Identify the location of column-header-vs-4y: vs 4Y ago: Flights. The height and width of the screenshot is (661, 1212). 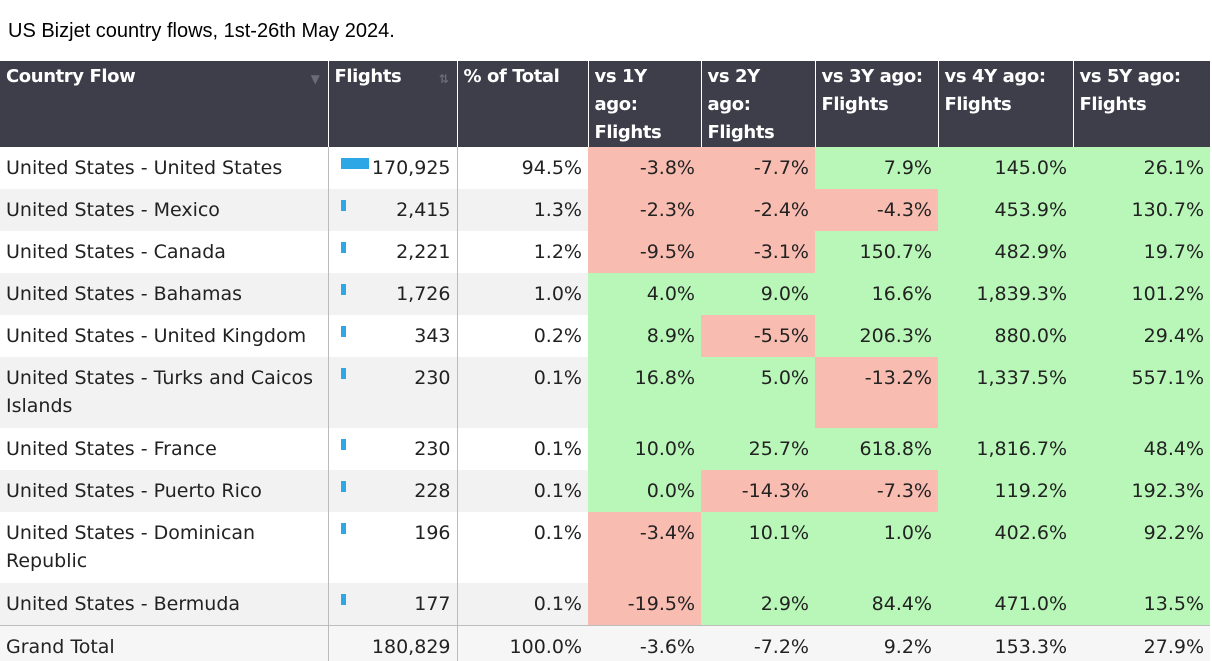
(1006, 104).